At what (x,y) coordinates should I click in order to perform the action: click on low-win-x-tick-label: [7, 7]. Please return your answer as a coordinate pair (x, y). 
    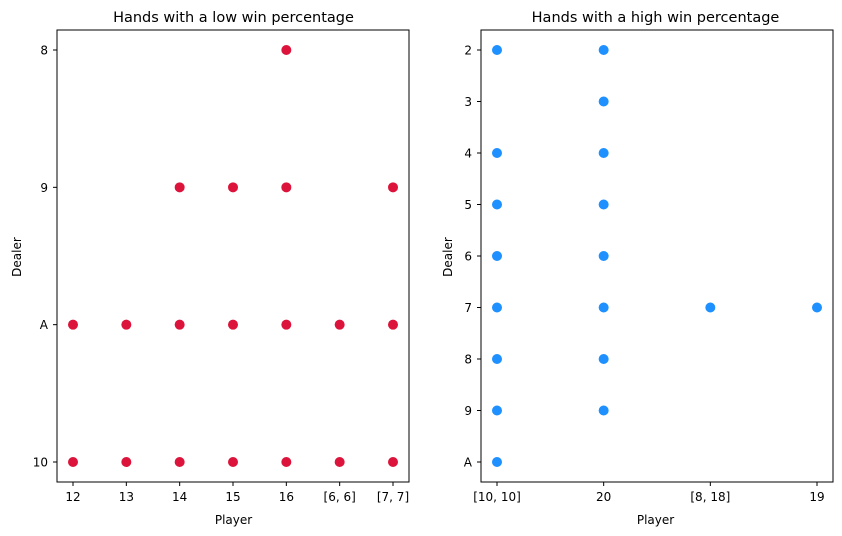
    Looking at the image, I should click on (393, 497).